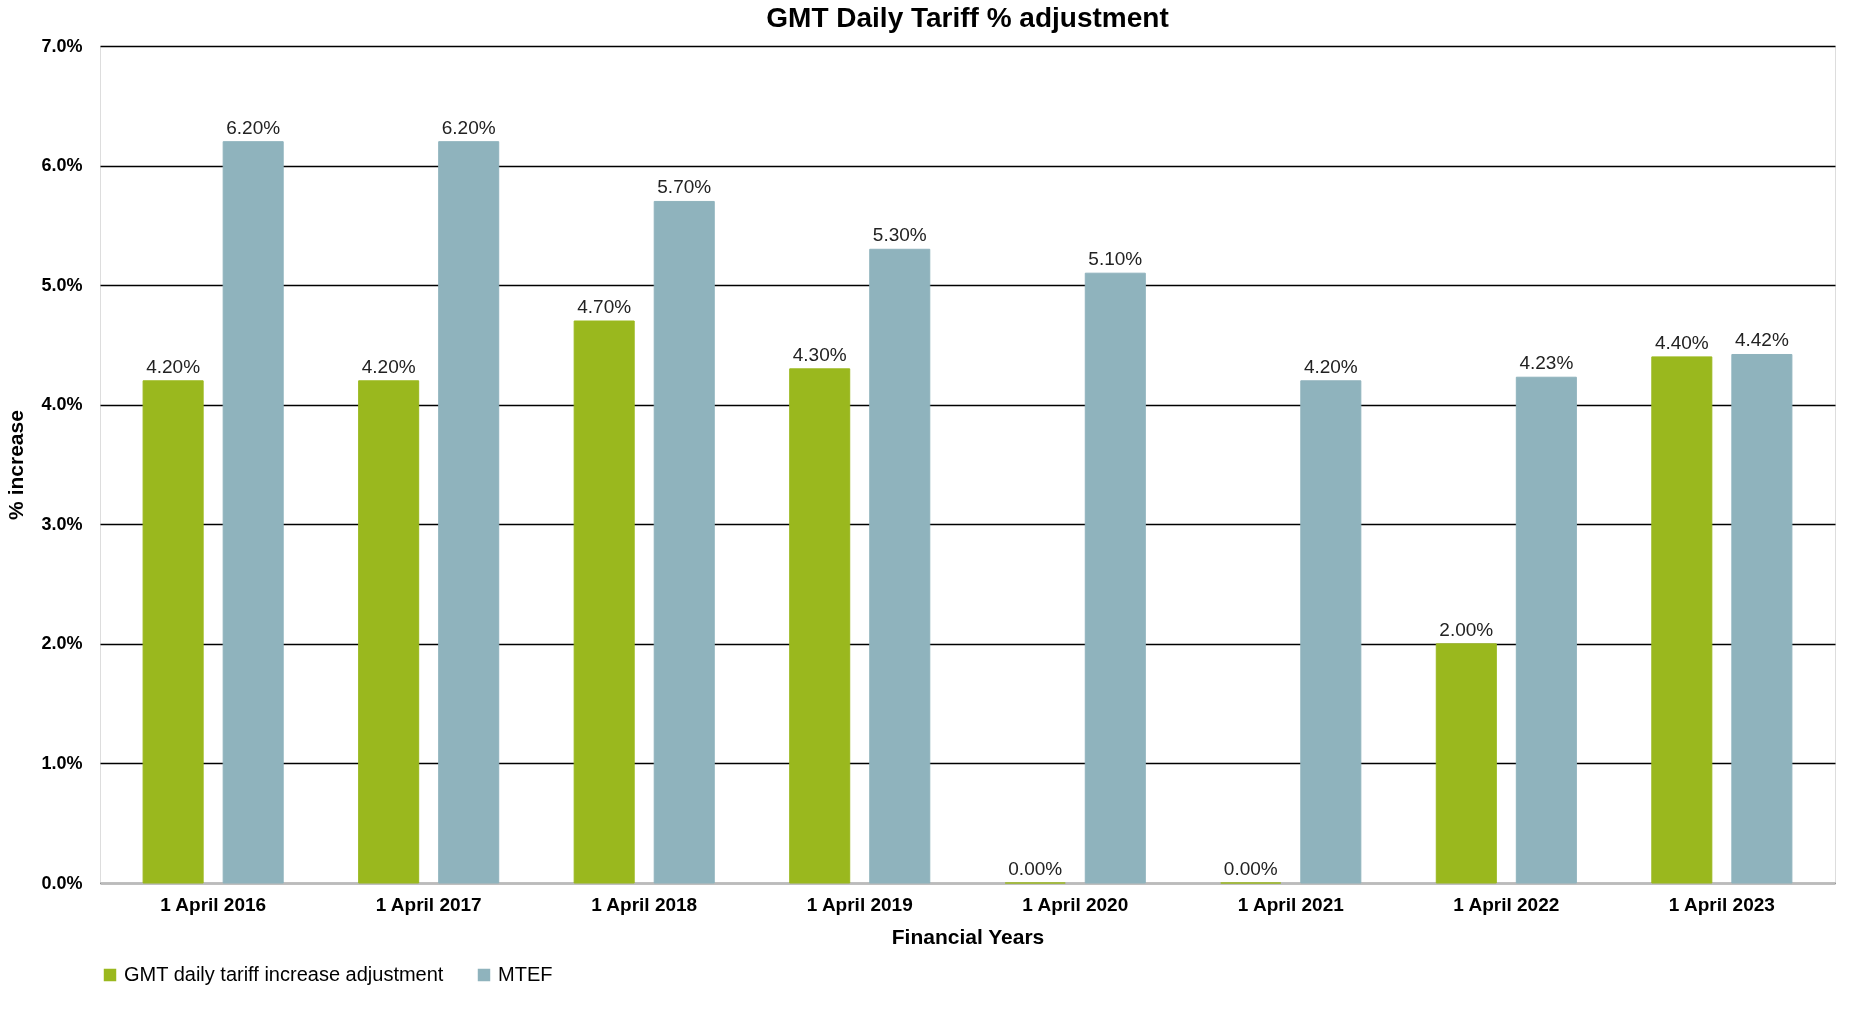 Image resolution: width=1863 pixels, height=1014 pixels. What do you see at coordinates (62, 284) in the screenshot?
I see `y-tick-label: 5.0%` at bounding box center [62, 284].